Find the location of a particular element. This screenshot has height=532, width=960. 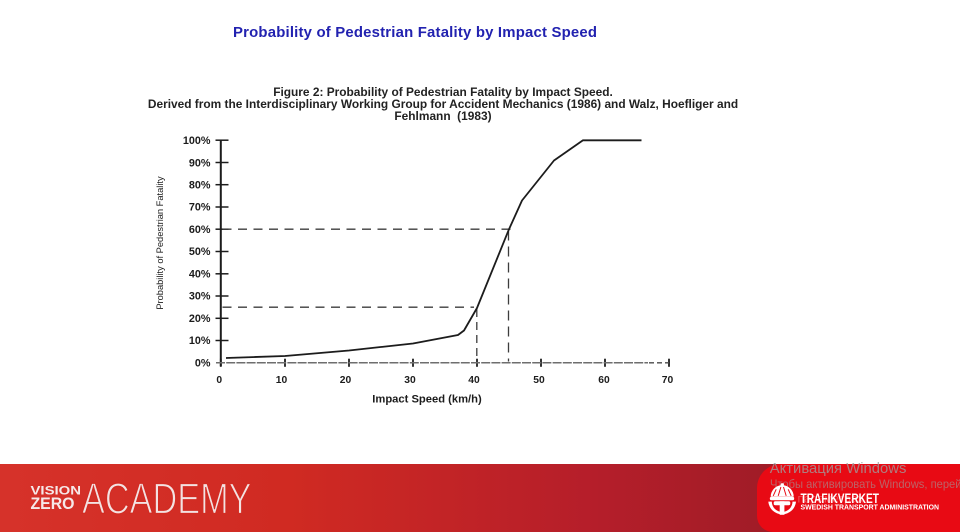

svg-text: 20 is located at coordinates (346, 380).